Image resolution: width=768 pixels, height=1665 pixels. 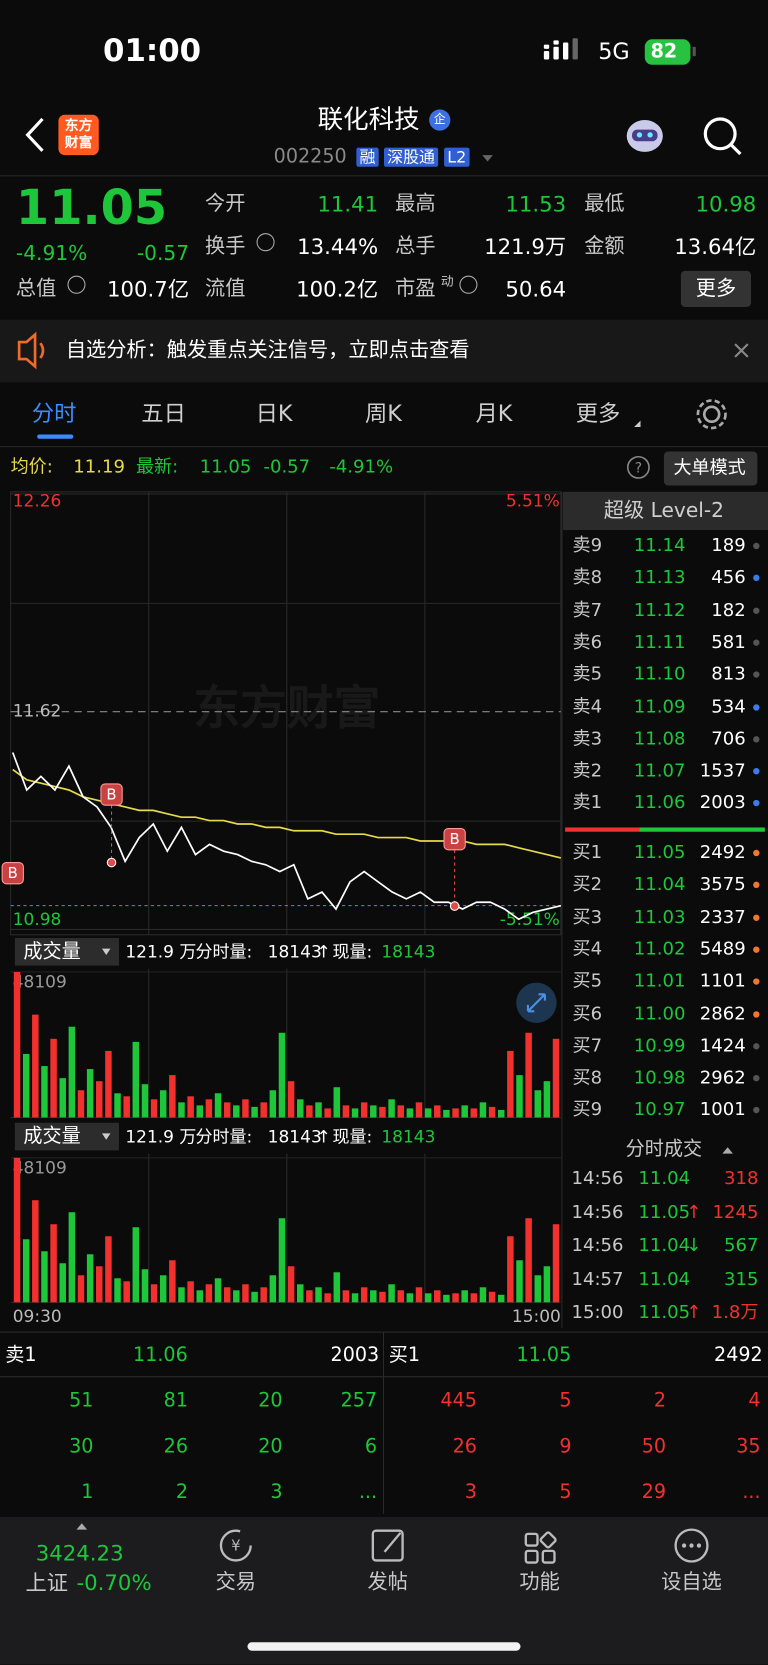 I want to click on ask-queue-qty: 20, so click(x=270, y=1446).